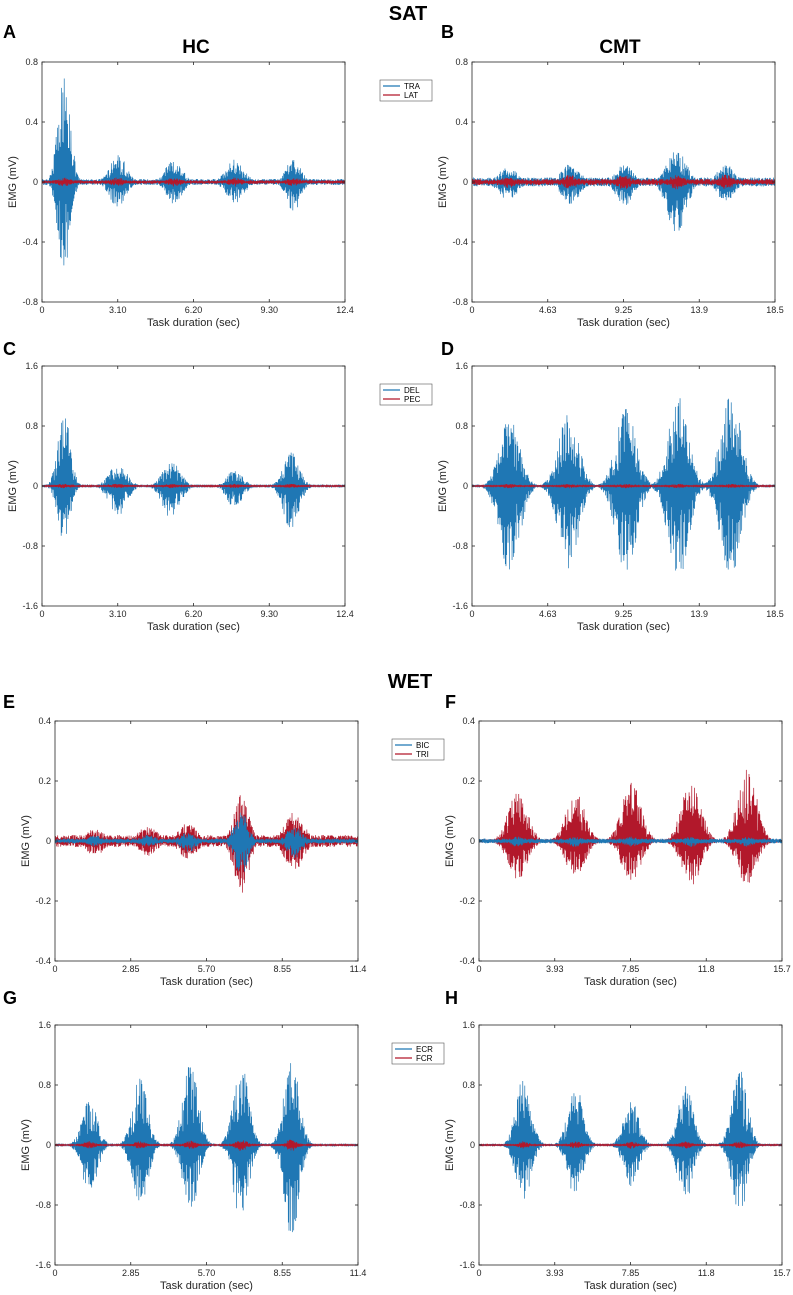 The height and width of the screenshot is (1295, 793). I want to click on y-tick-label: 0.2, so click(44, 781).